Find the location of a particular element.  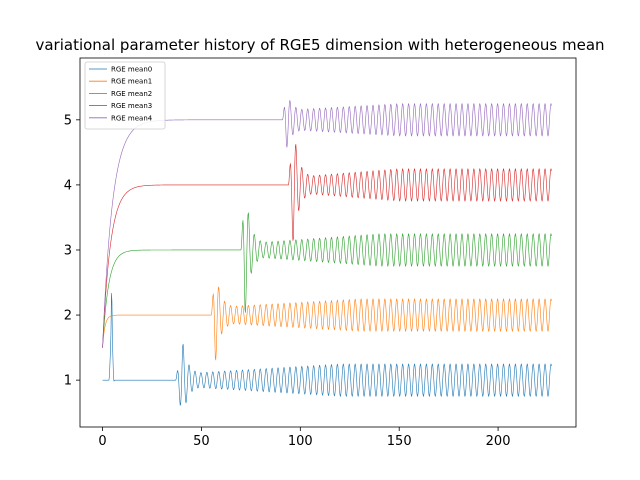

legend-label-1: RGE mean1 is located at coordinates (131, 82).